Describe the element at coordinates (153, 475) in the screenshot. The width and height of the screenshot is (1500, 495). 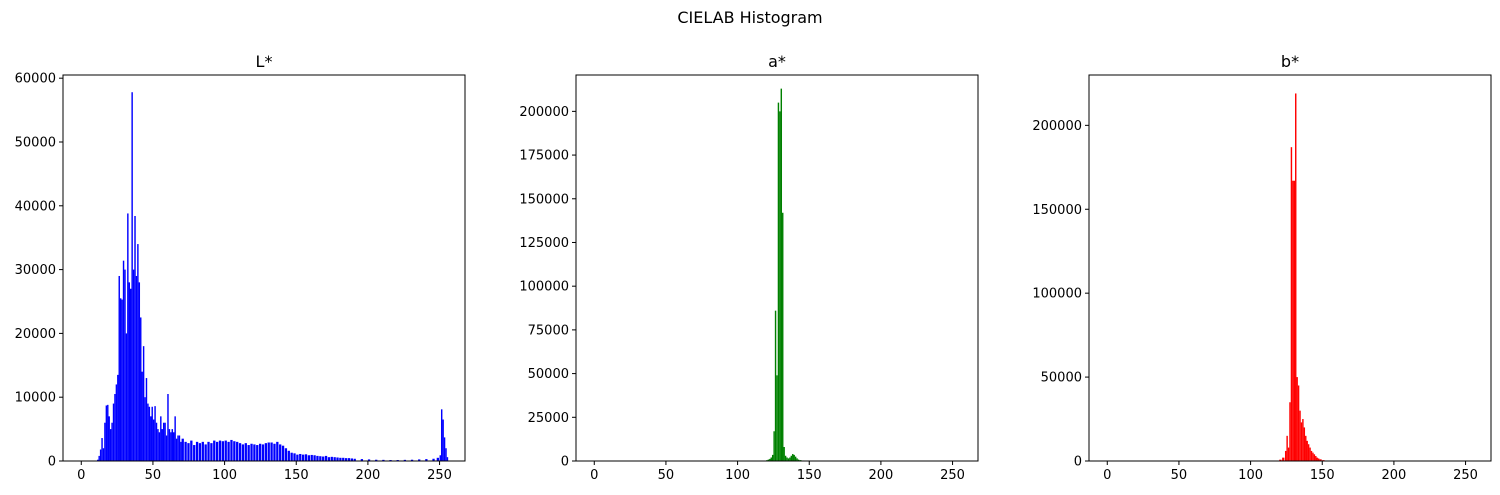
I see `x-tick-label-l: 50` at that location.